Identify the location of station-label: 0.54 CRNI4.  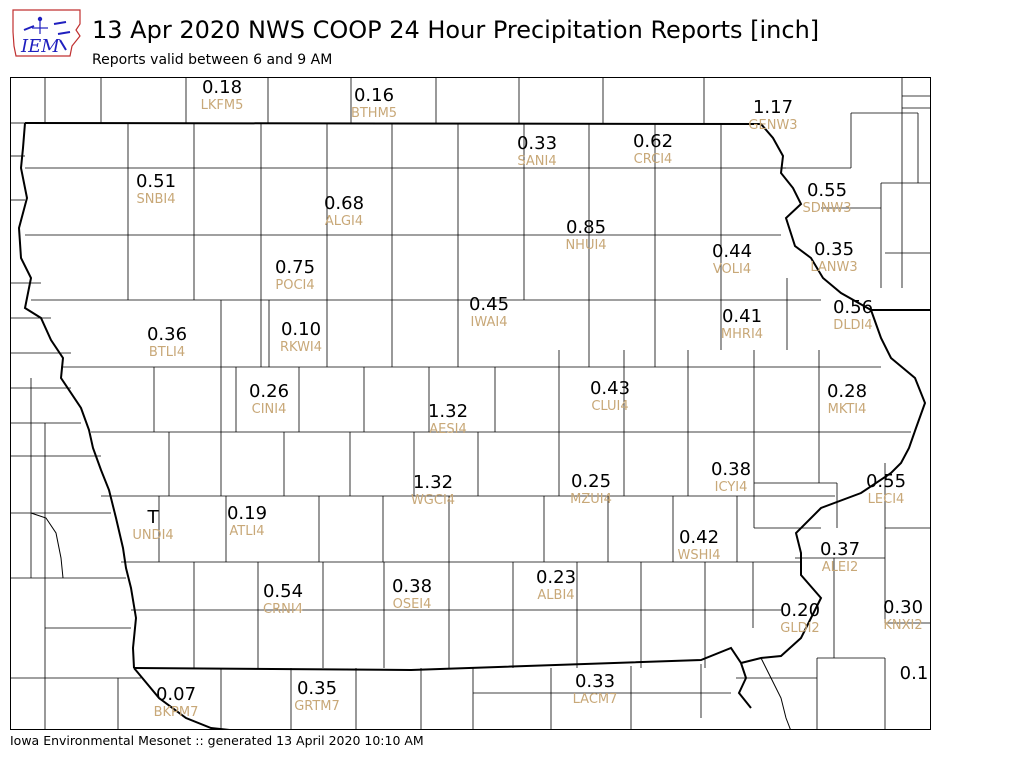
(283, 600).